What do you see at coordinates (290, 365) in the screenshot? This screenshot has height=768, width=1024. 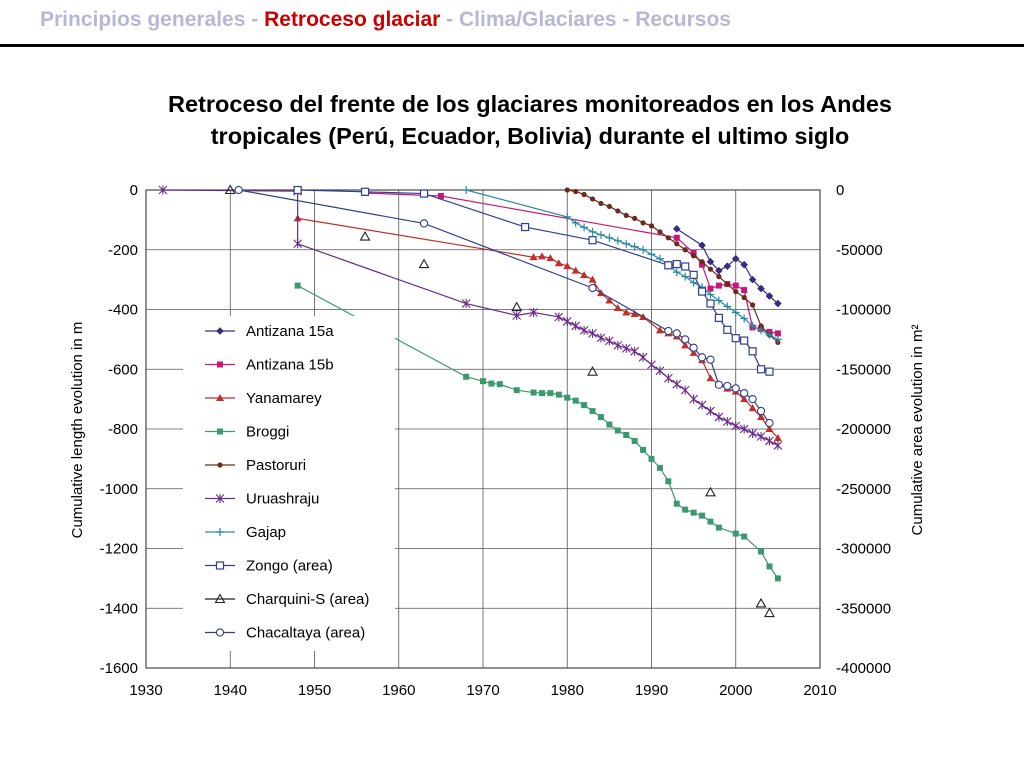 I see `legend-label: Antizana 15b` at bounding box center [290, 365].